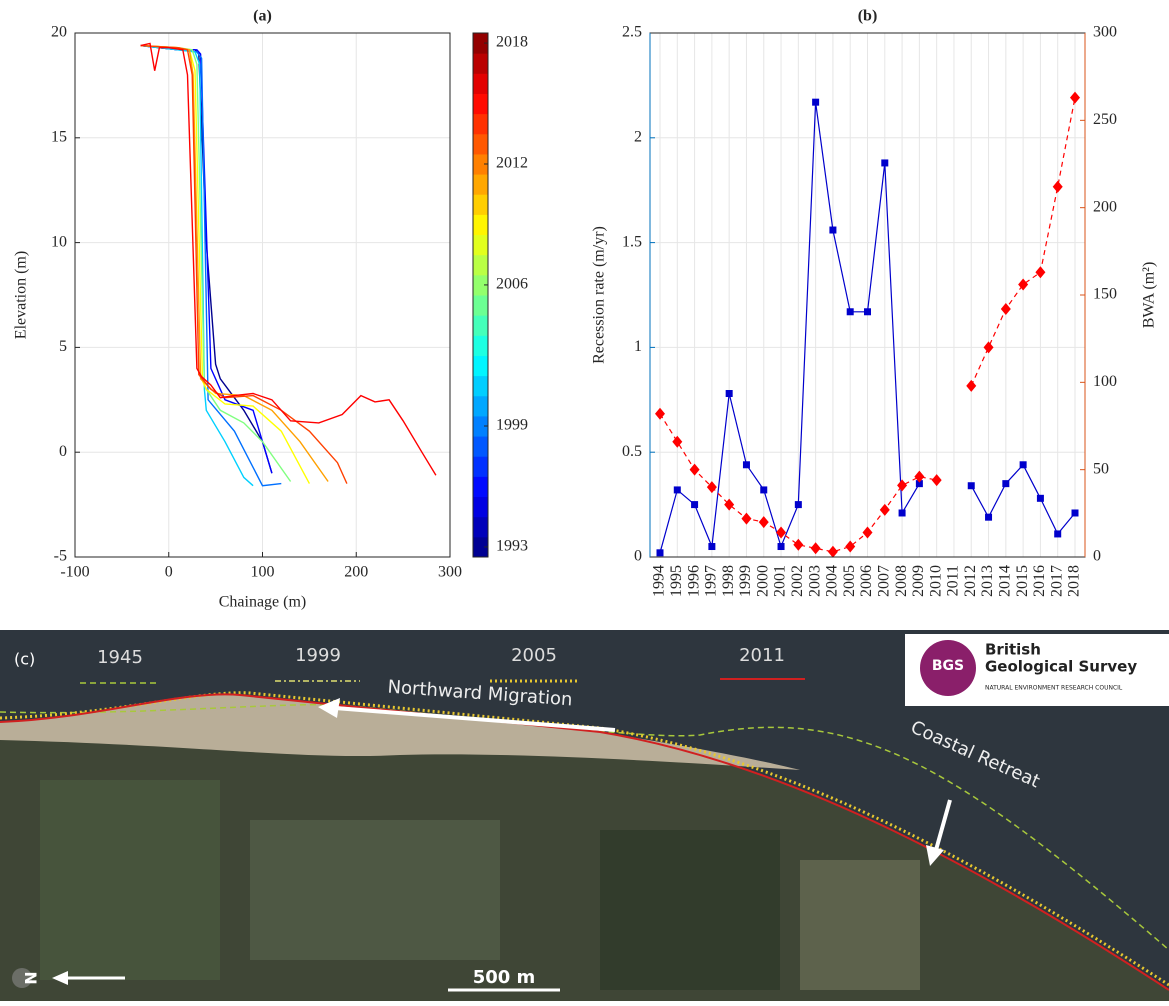  I want to click on colorbar-label: 2018, so click(512, 42).